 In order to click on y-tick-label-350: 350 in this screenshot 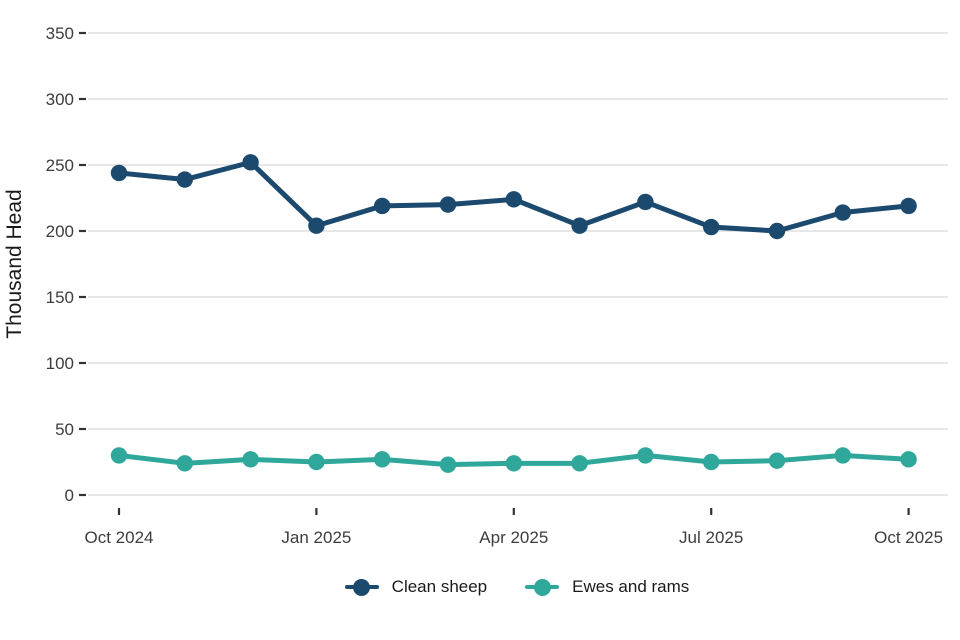, I will do `click(60, 33)`.